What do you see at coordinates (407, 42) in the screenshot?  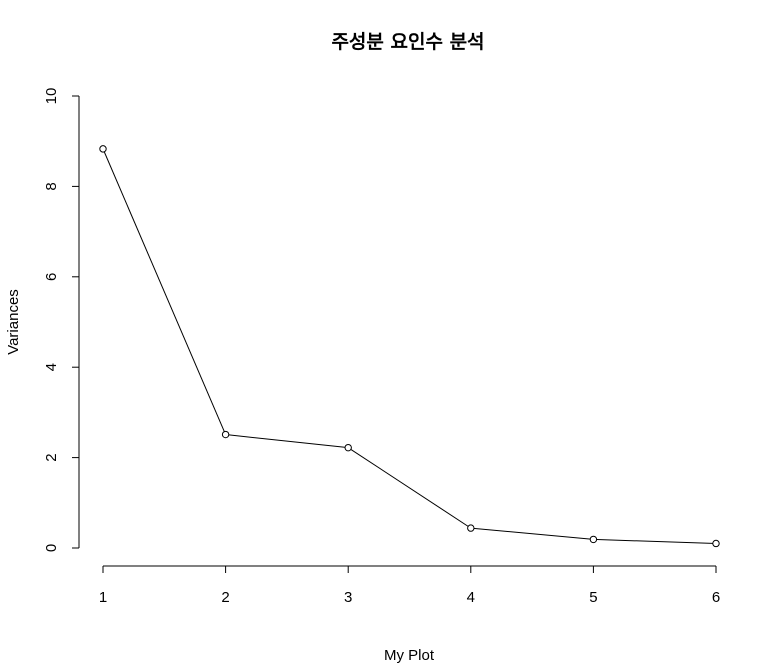 I see `chart-title: 주성분 요인수 분석` at bounding box center [407, 42].